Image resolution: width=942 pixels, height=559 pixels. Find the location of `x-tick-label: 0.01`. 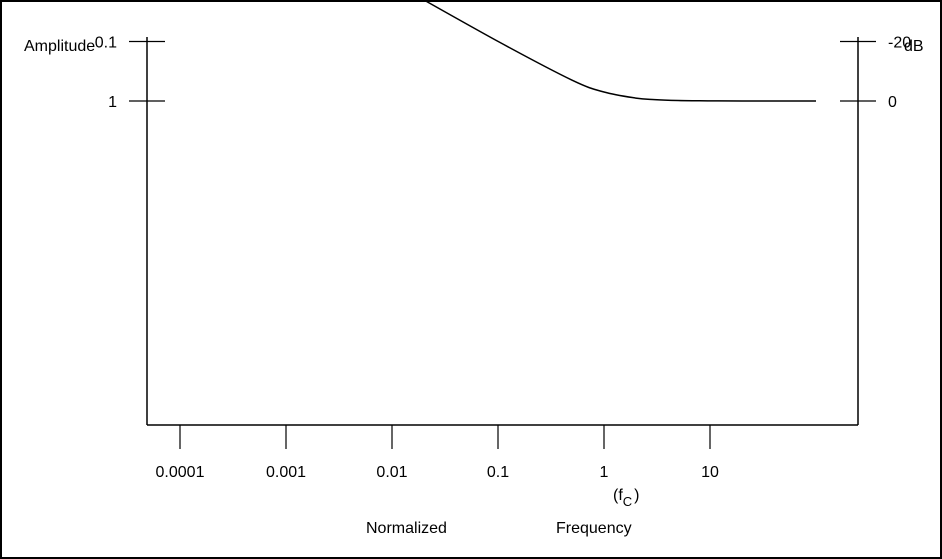

x-tick-label: 0.01 is located at coordinates (391, 472).